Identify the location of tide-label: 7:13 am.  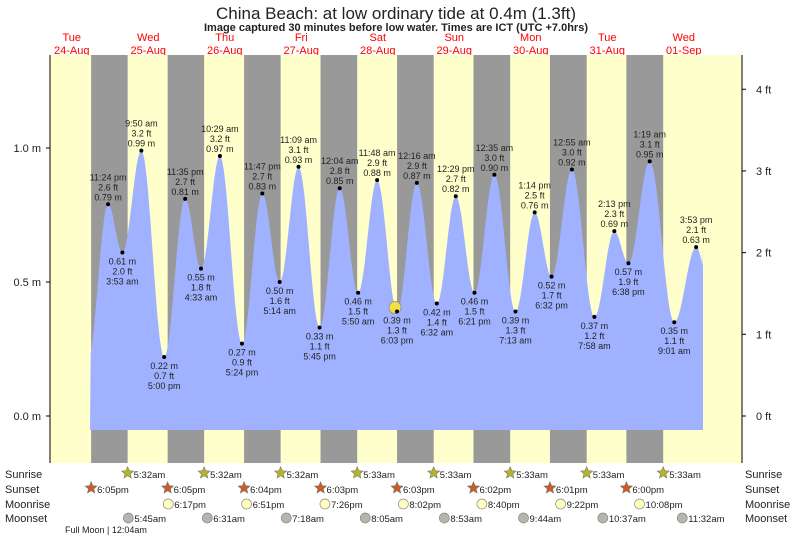
(515, 340).